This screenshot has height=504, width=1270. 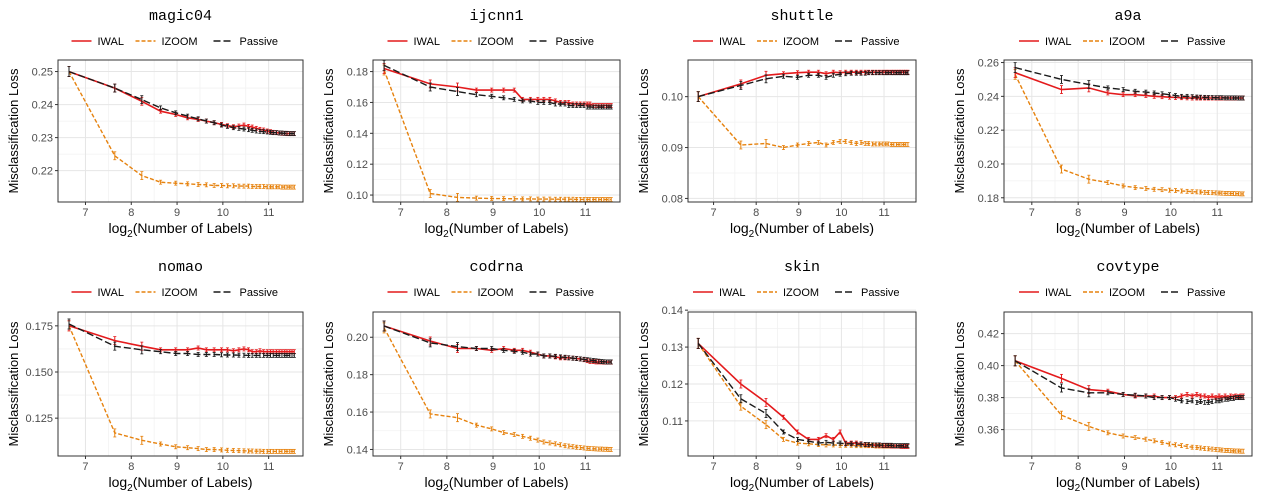 I want to click on panel-title: codrna, so click(x=496, y=267).